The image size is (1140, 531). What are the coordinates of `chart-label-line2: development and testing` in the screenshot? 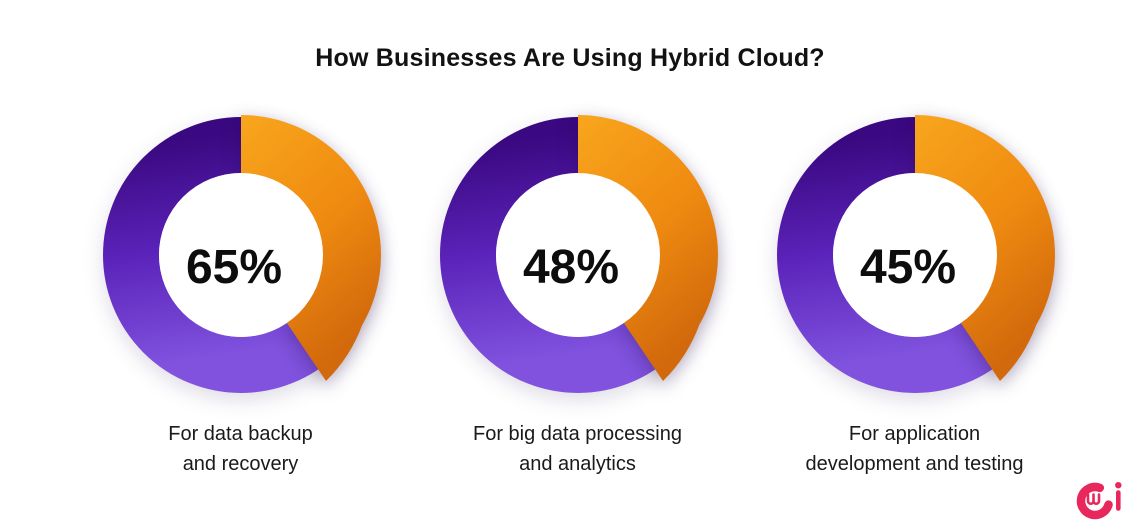 It's located at (914, 464).